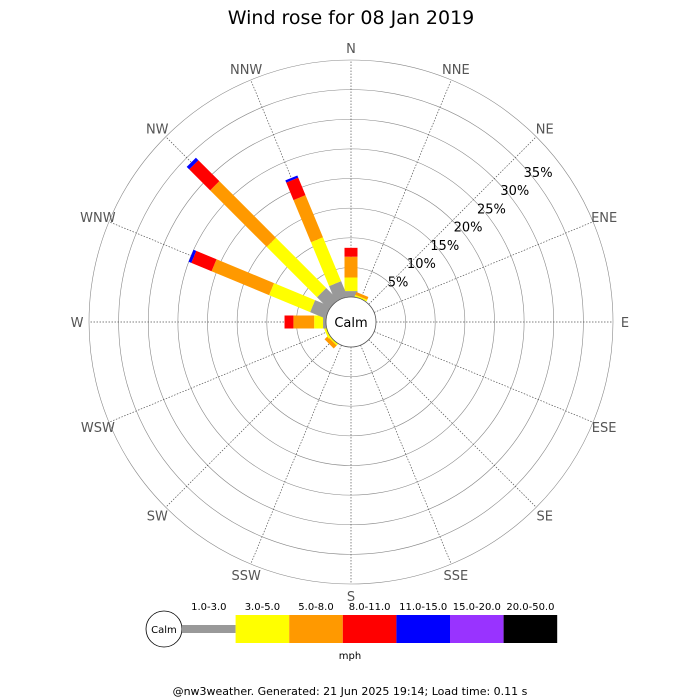 Image resolution: width=700 pixels, height=700 pixels. Describe the element at coordinates (351, 597) in the screenshot. I see `direction-label-s: S` at that location.